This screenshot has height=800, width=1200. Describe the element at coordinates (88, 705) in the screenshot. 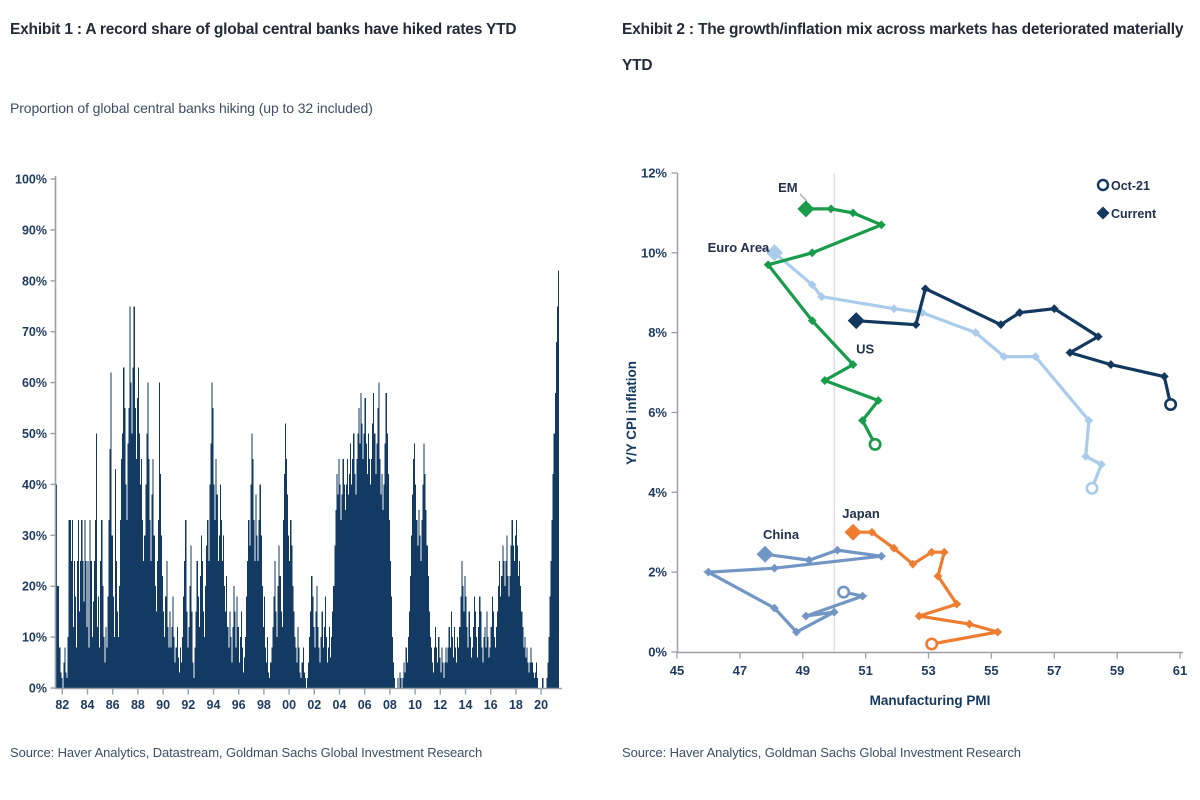

I see `x-tick-label: 84` at that location.